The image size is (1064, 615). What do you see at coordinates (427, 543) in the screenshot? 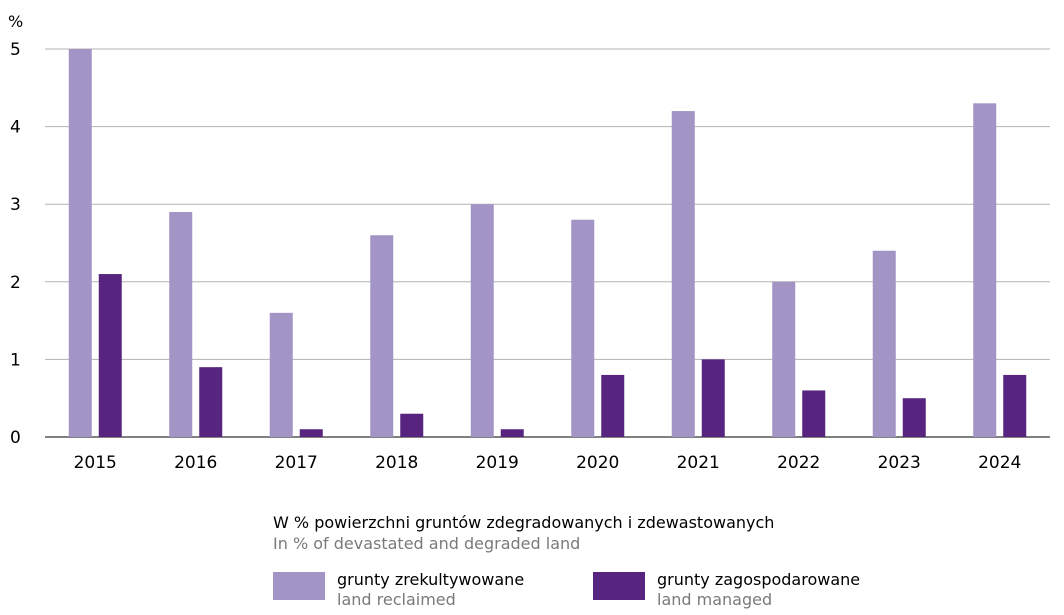
I see `caption-english: In % of devastated and degraded land` at bounding box center [427, 543].